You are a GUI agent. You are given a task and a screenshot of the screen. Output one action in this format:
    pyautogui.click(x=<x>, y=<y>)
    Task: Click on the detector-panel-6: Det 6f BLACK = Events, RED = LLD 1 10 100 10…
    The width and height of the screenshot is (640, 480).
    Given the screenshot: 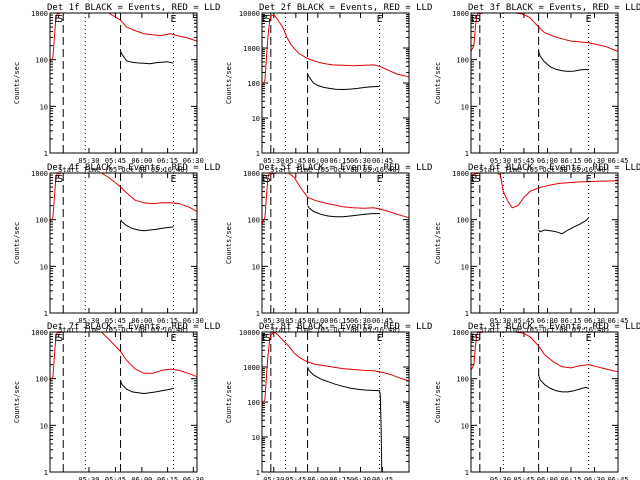 What is the action you would take?
    pyautogui.click(x=537, y=248)
    